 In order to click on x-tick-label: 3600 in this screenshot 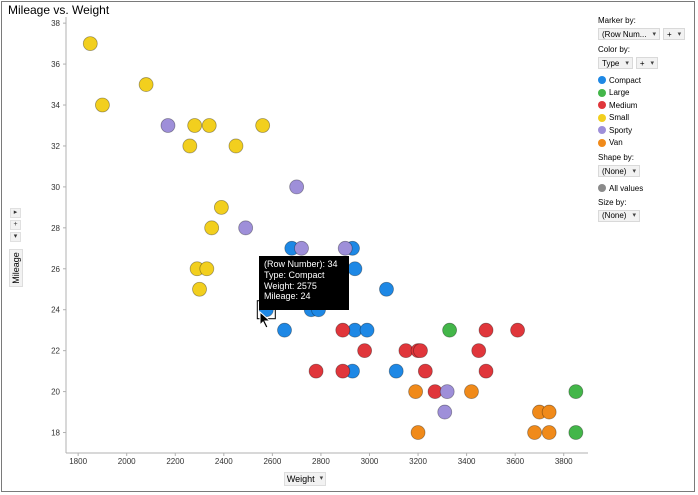, I will do `click(515, 461)`.